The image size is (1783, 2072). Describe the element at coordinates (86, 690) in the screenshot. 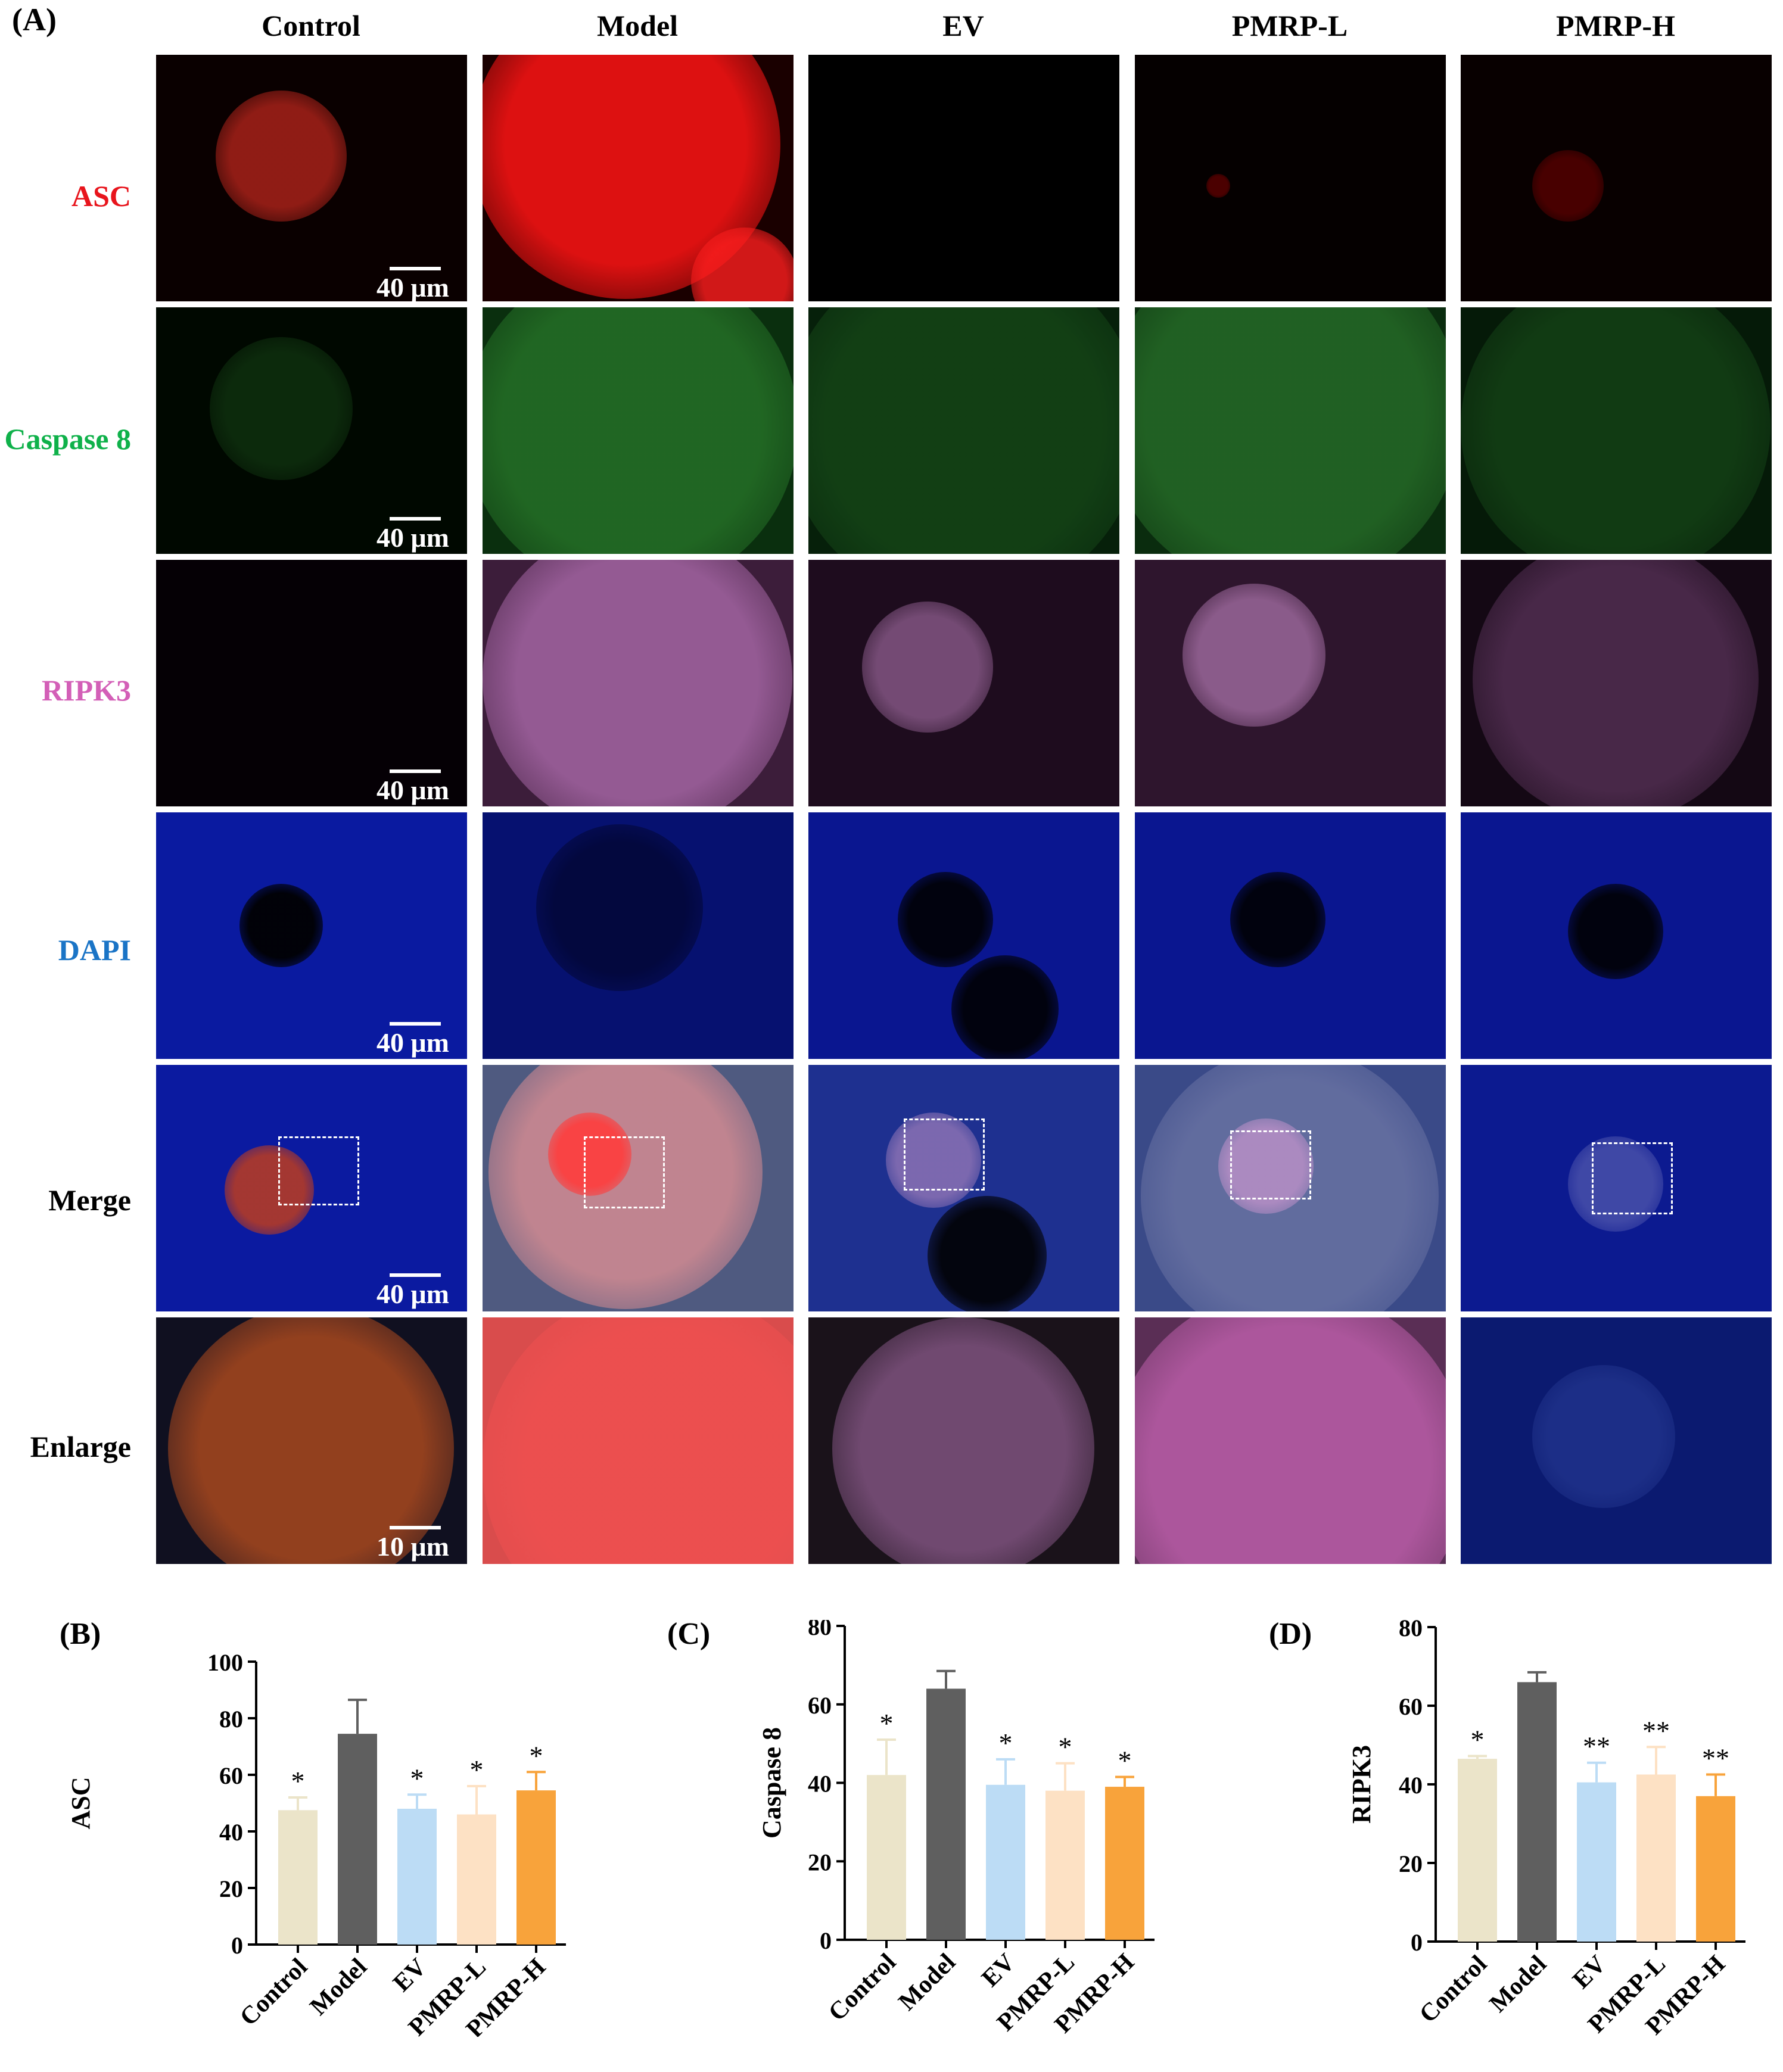

I see `row-label-ripk3: RIPK3` at that location.